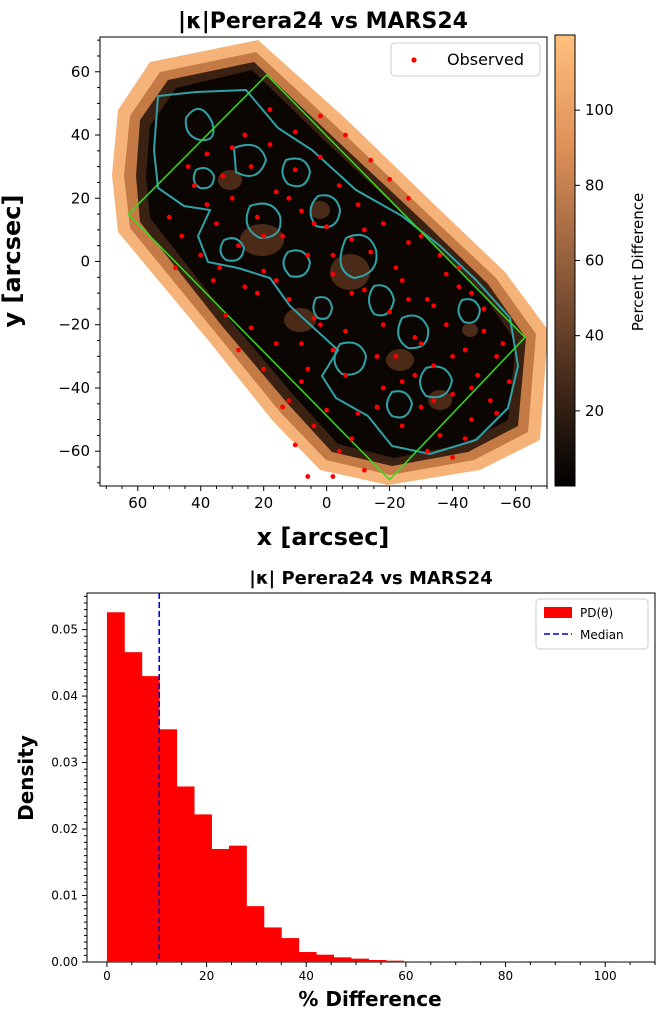 This screenshot has width=671, height=1015. I want to click on hist-xtick-label: 80, so click(505, 976).